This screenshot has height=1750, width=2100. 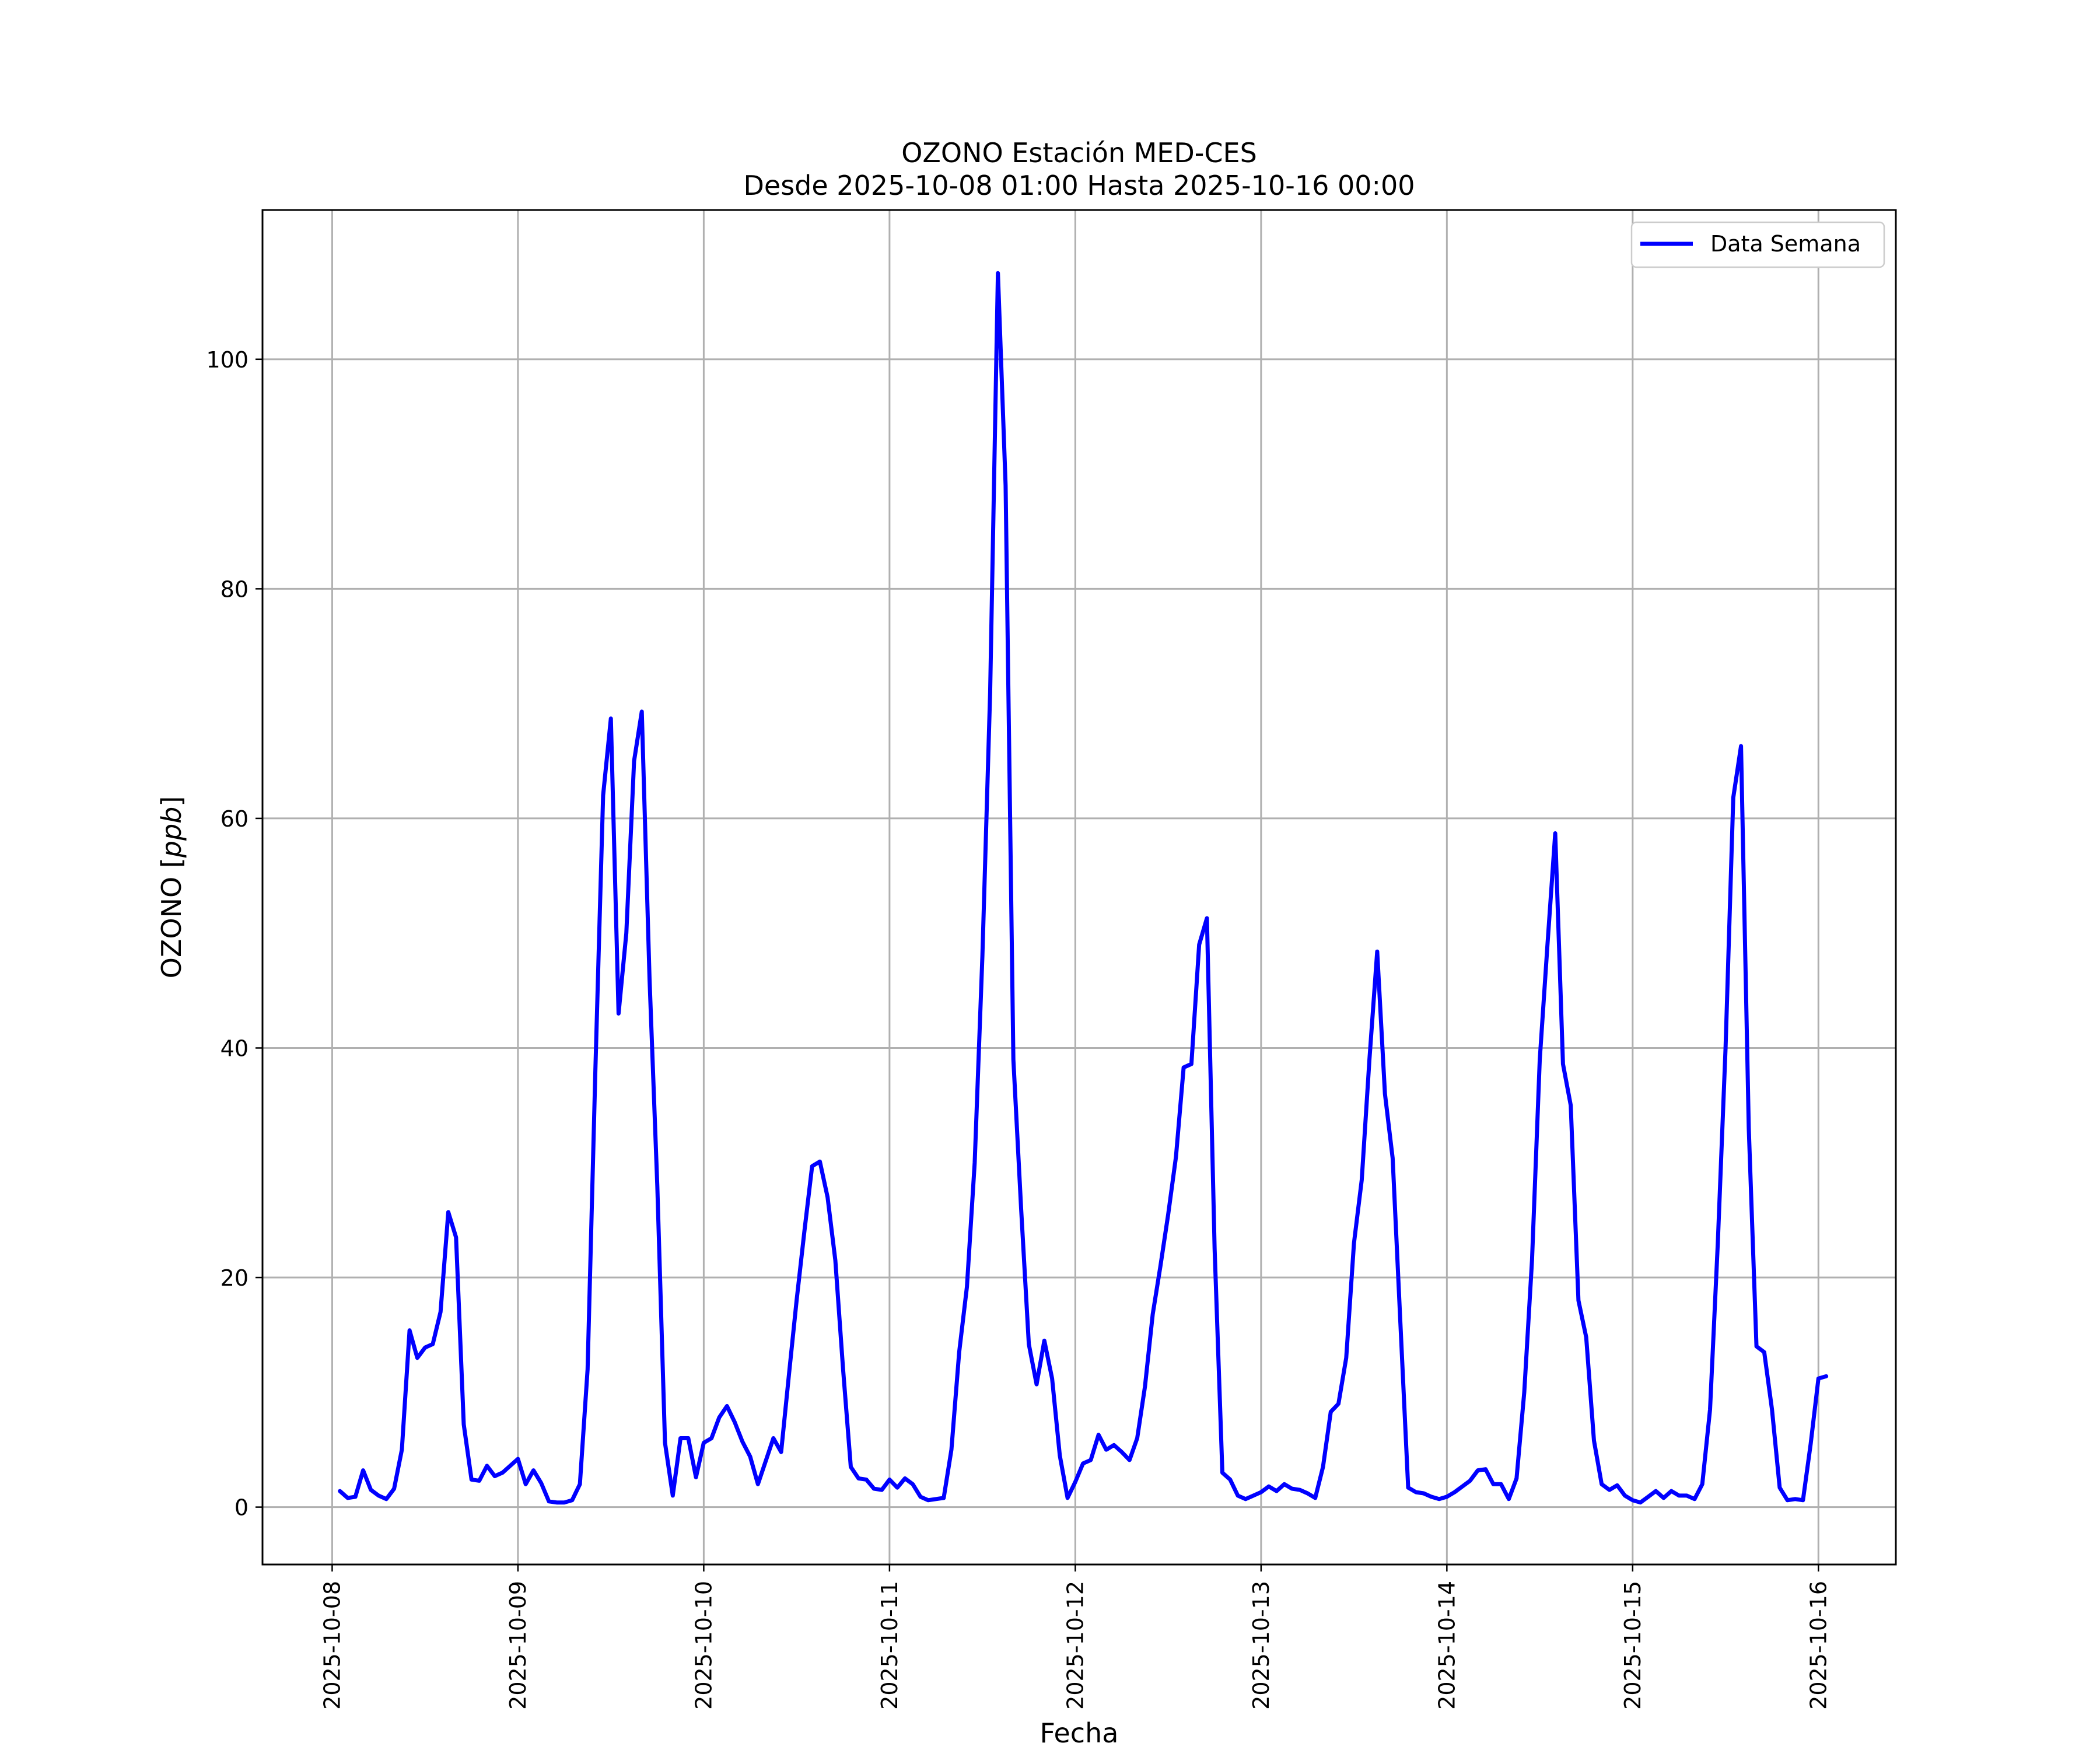 What do you see at coordinates (228, 360) in the screenshot?
I see `y-tick-label: 100` at bounding box center [228, 360].